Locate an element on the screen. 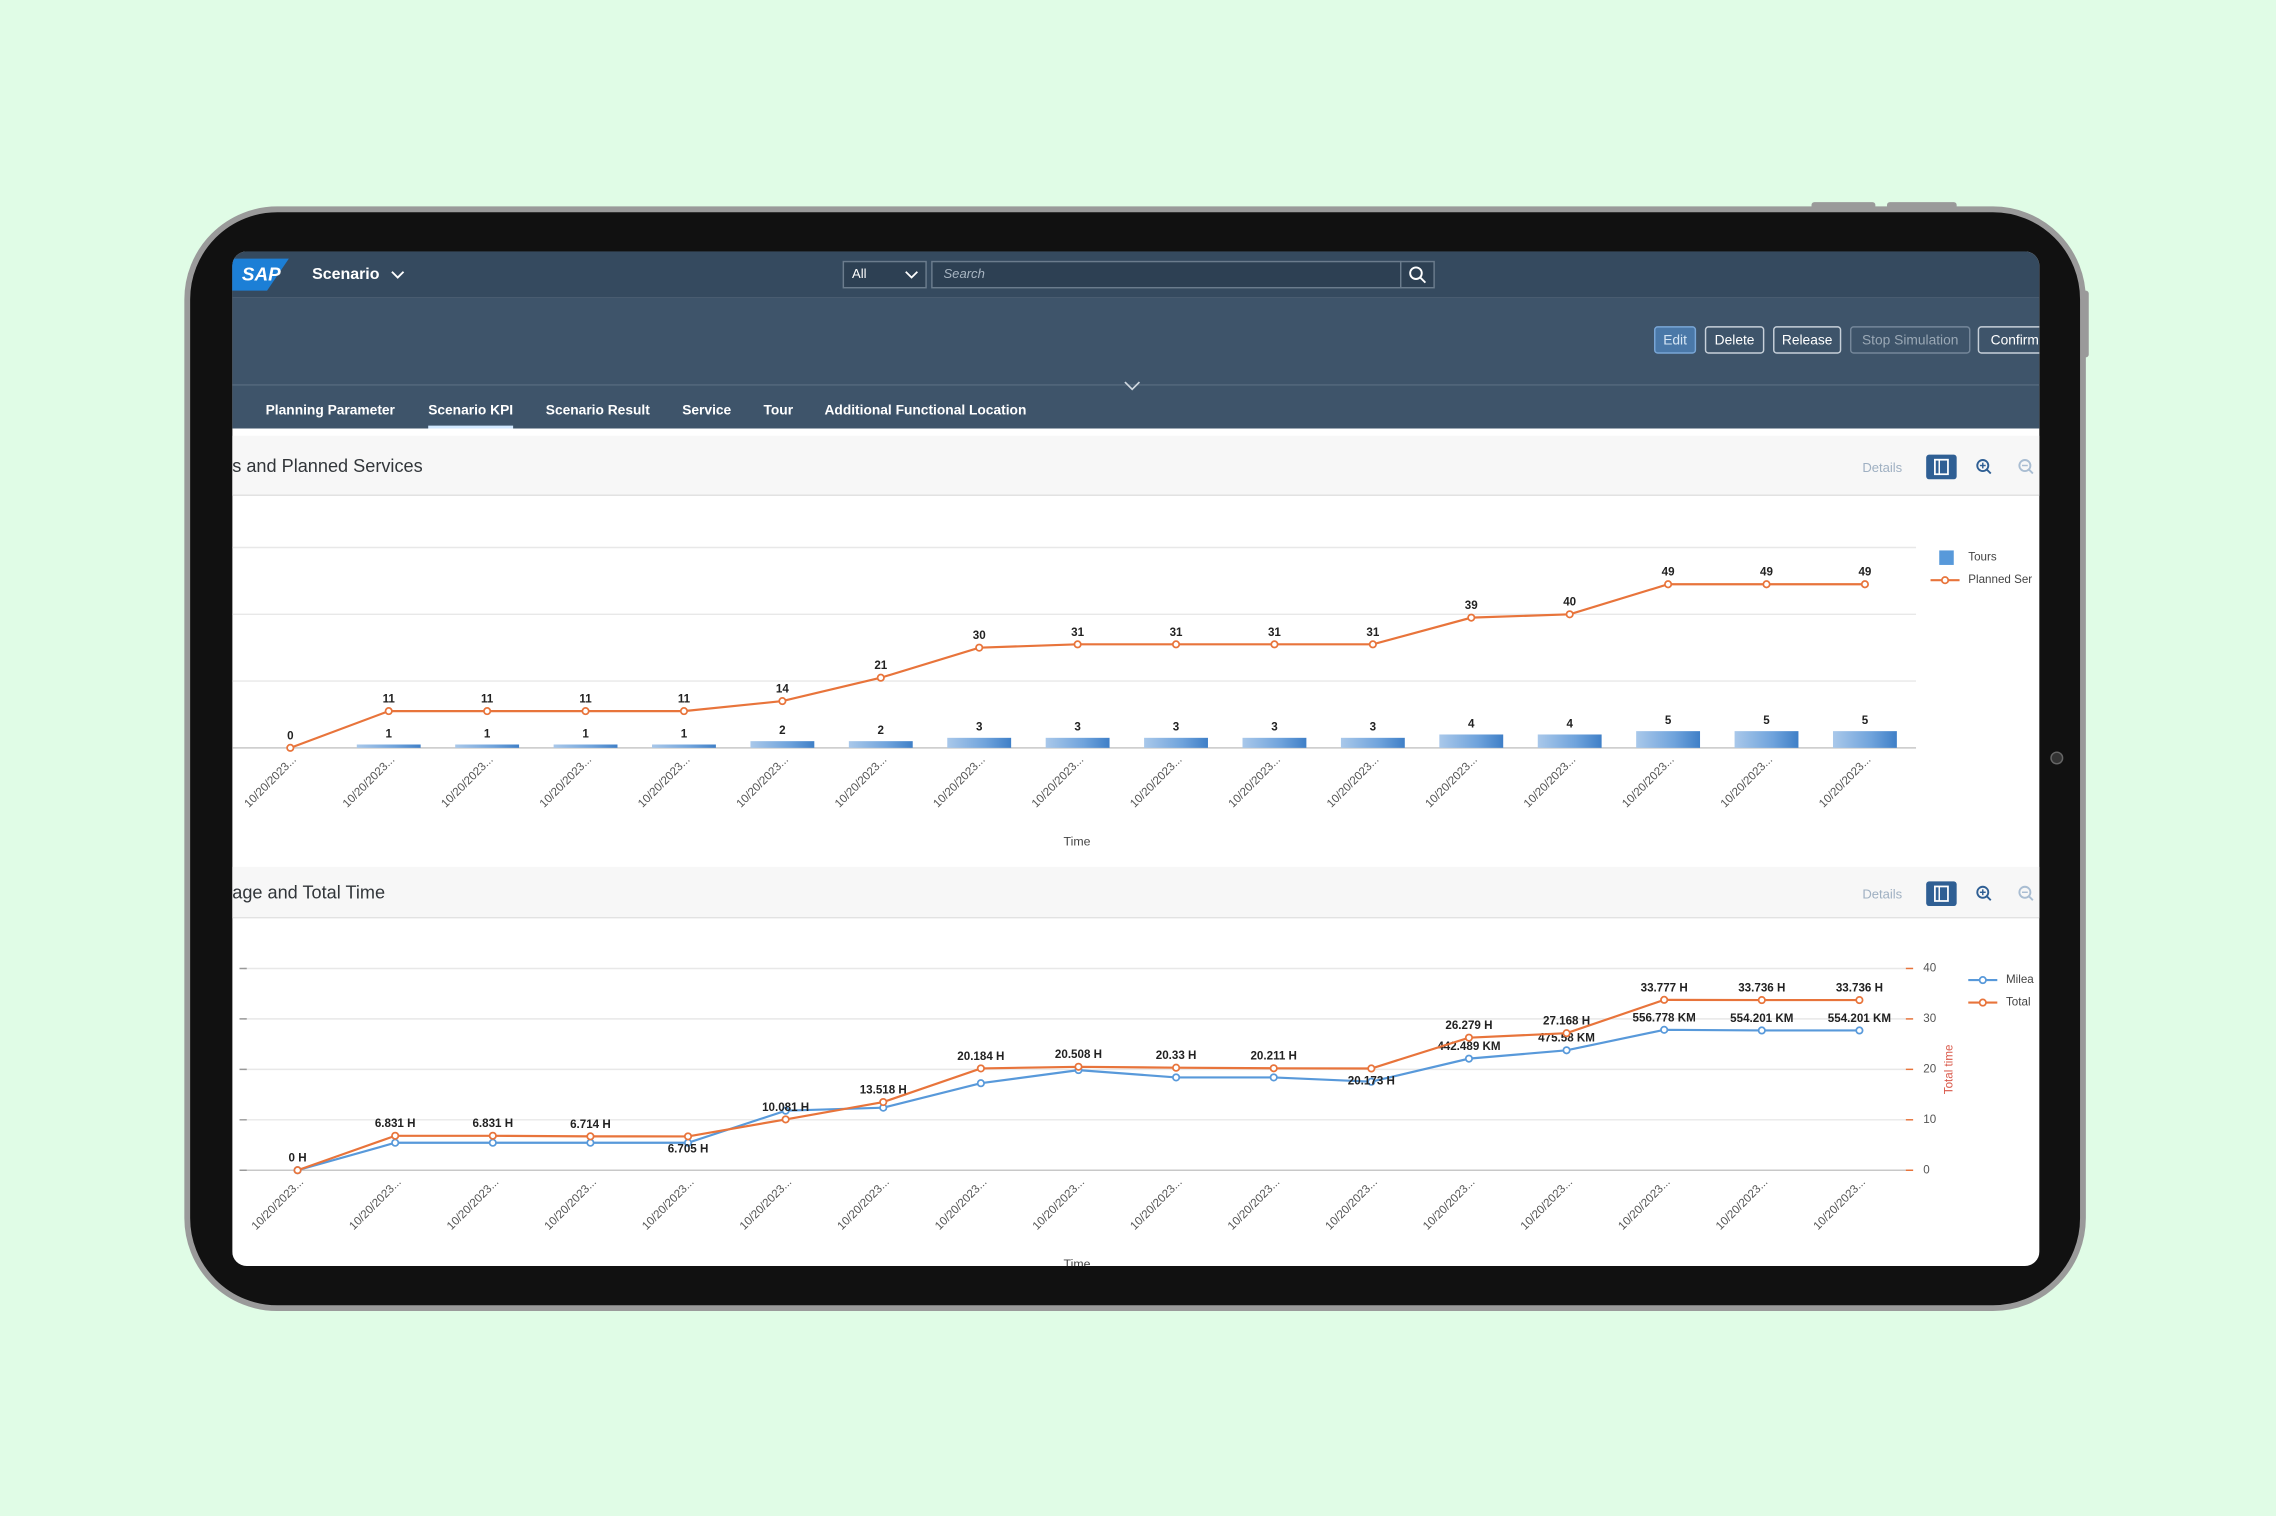 This screenshot has width=2276, height=1516. data-label: 14 is located at coordinates (782, 689).